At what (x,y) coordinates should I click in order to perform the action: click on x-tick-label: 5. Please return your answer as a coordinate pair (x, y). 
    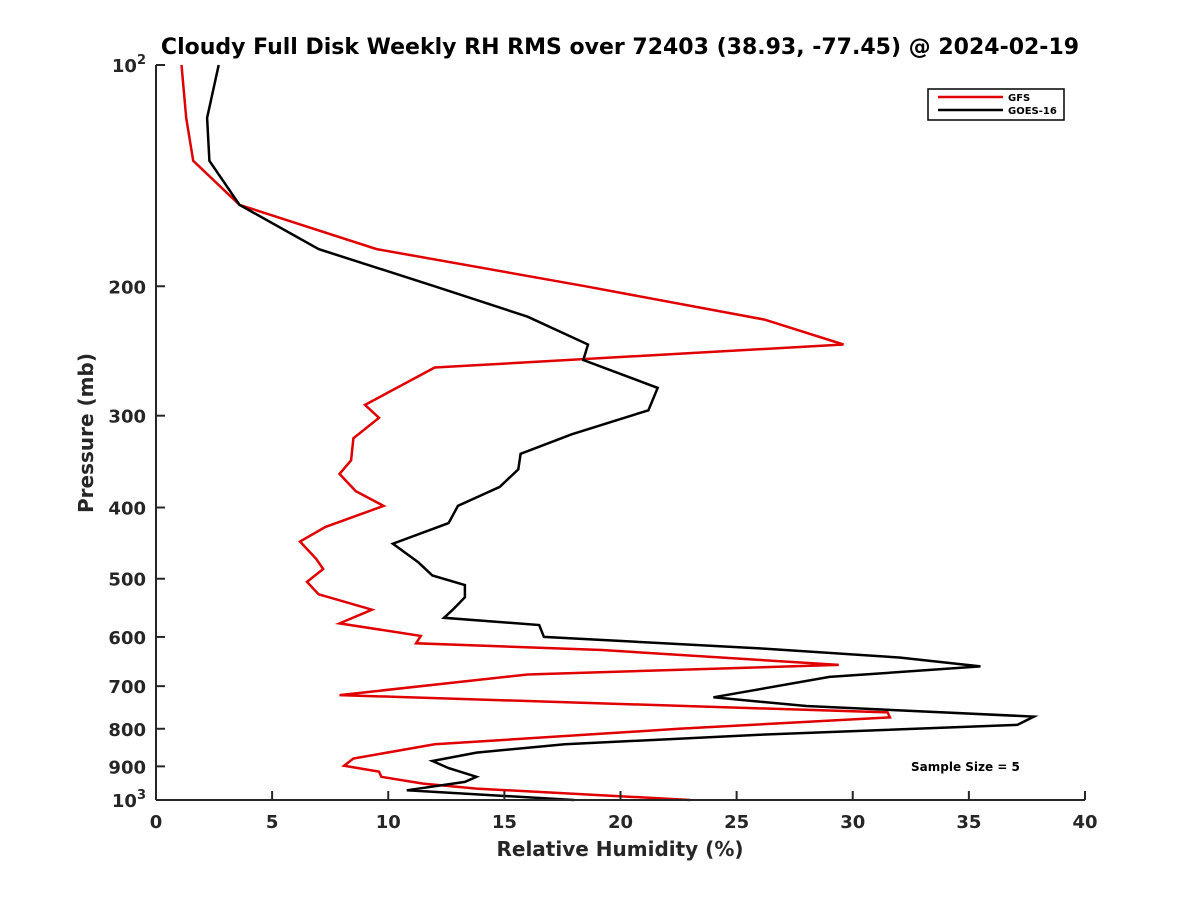
    Looking at the image, I should click on (272, 822).